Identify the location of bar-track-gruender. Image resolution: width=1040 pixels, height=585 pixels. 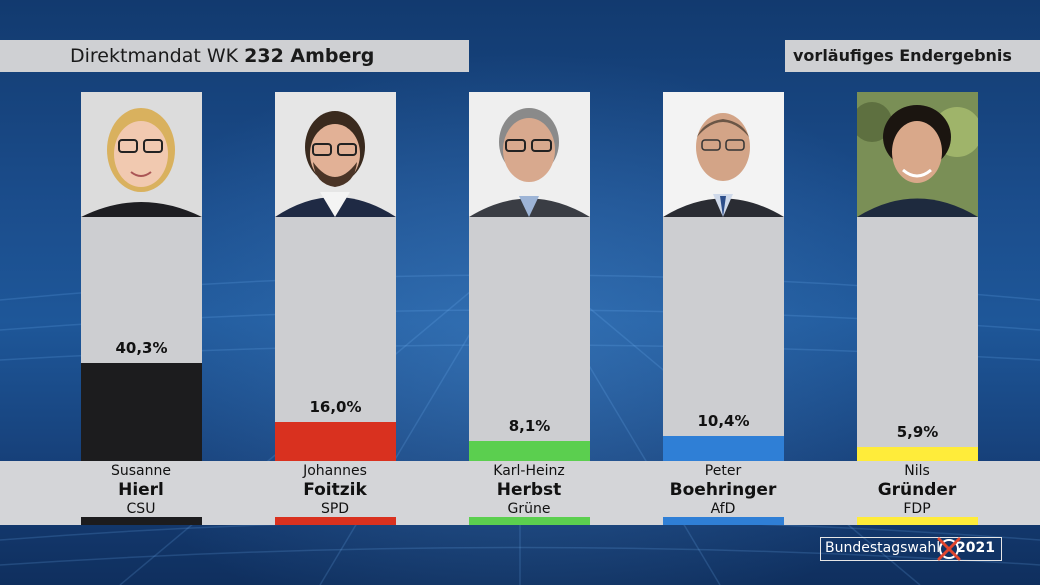
(917, 339).